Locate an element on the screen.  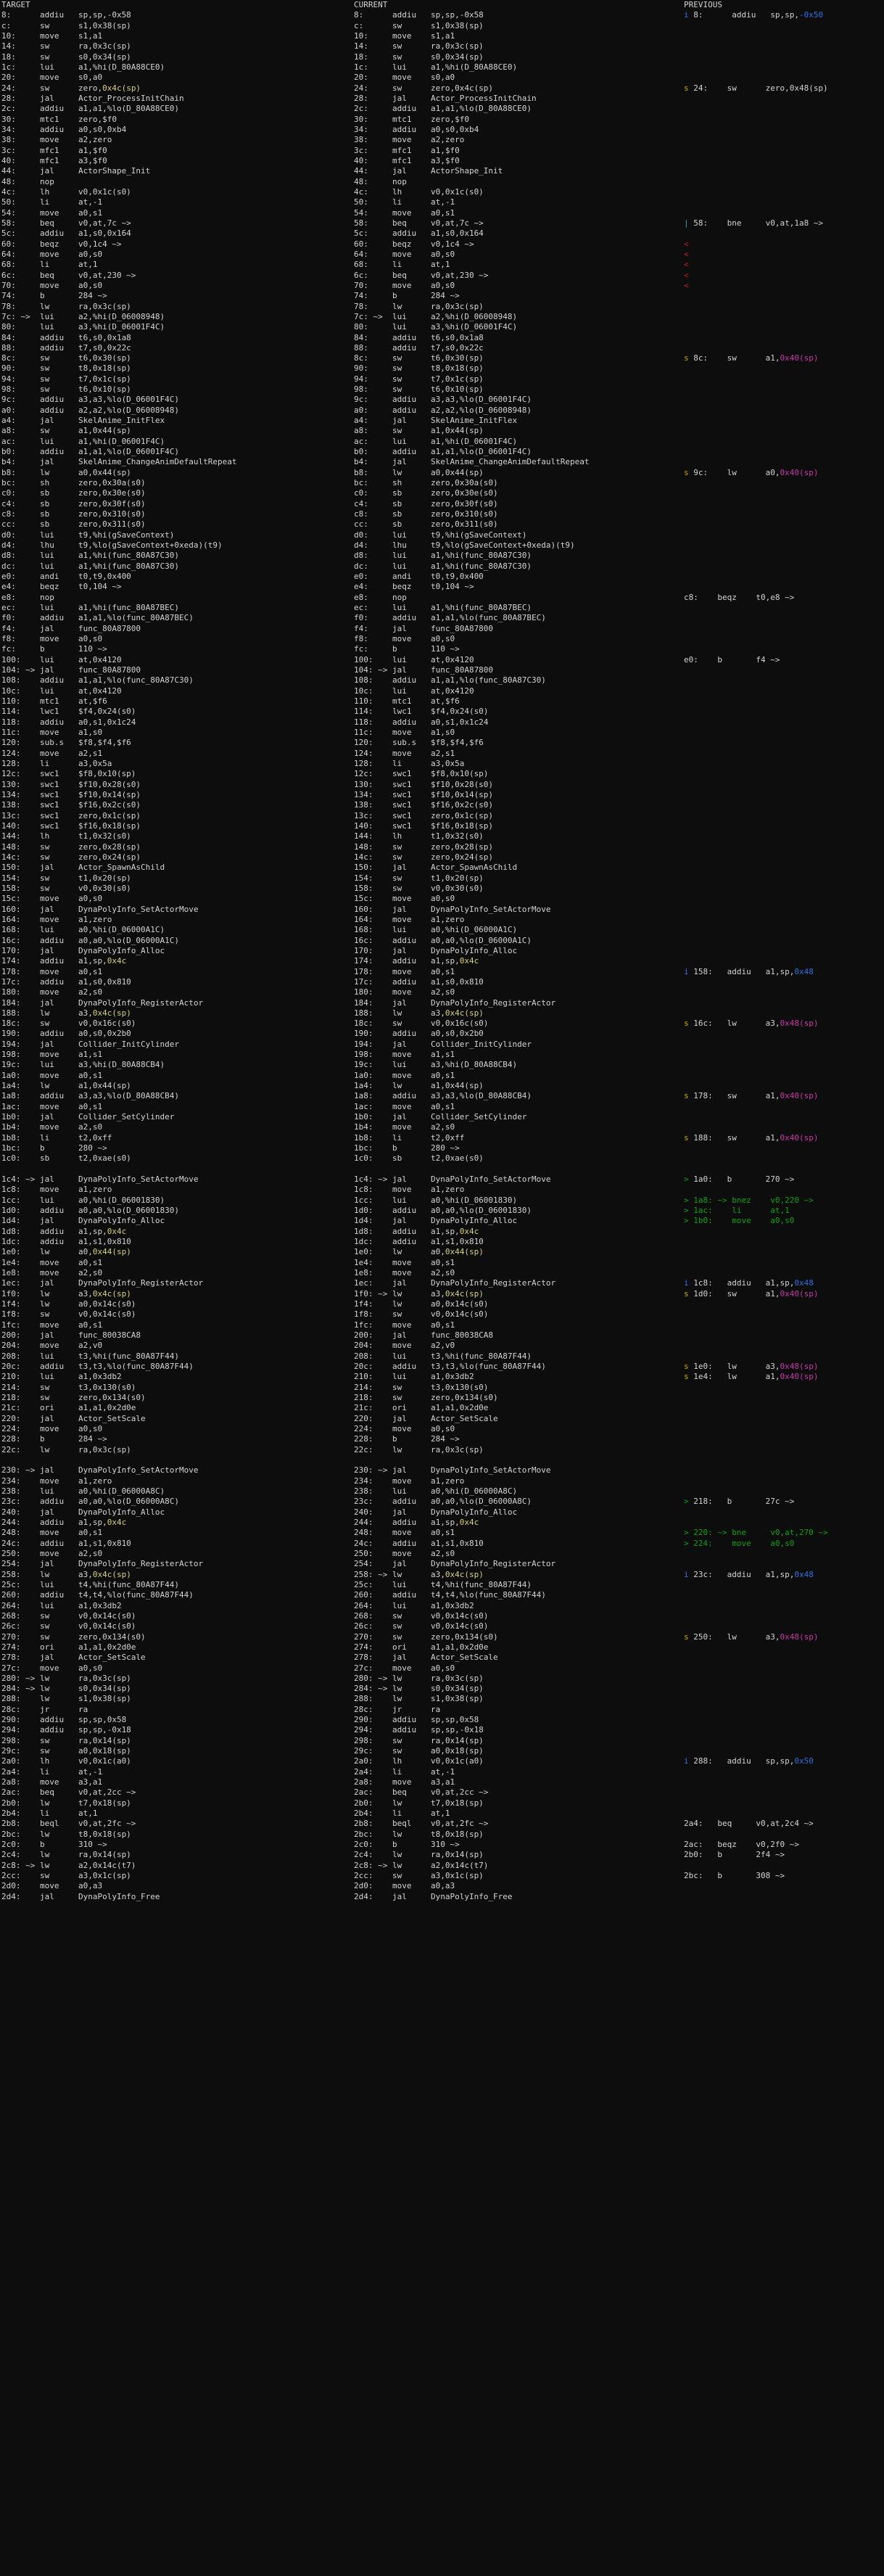
asm-row: 28c: jr ra is located at coordinates (519, 1710).